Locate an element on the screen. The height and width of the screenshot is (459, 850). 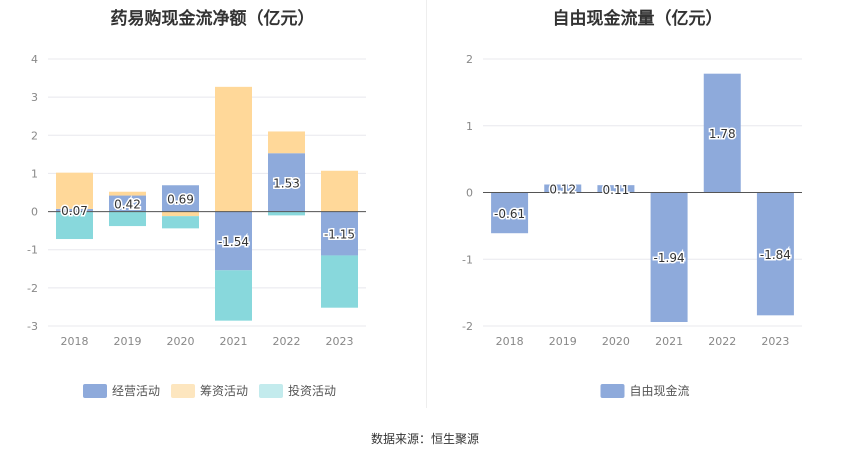
data-label: 0.07 is located at coordinates (74, 211).